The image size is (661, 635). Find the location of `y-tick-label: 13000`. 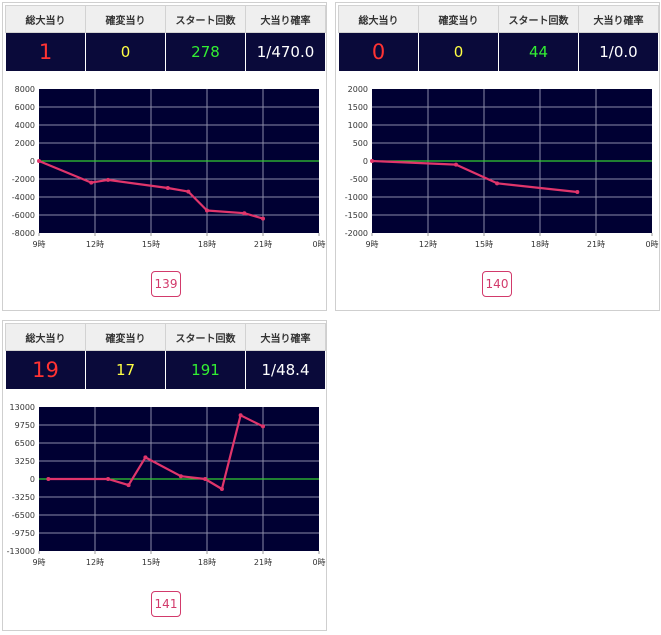

y-tick-label: 13000 is located at coordinates (22, 407).